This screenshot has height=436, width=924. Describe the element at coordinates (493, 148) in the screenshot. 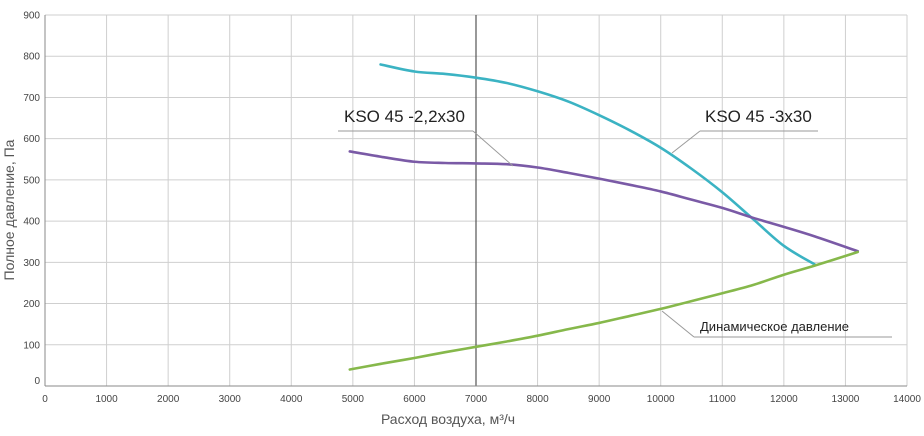

I see `series-label-kso-45-2-2x30-leader` at that location.